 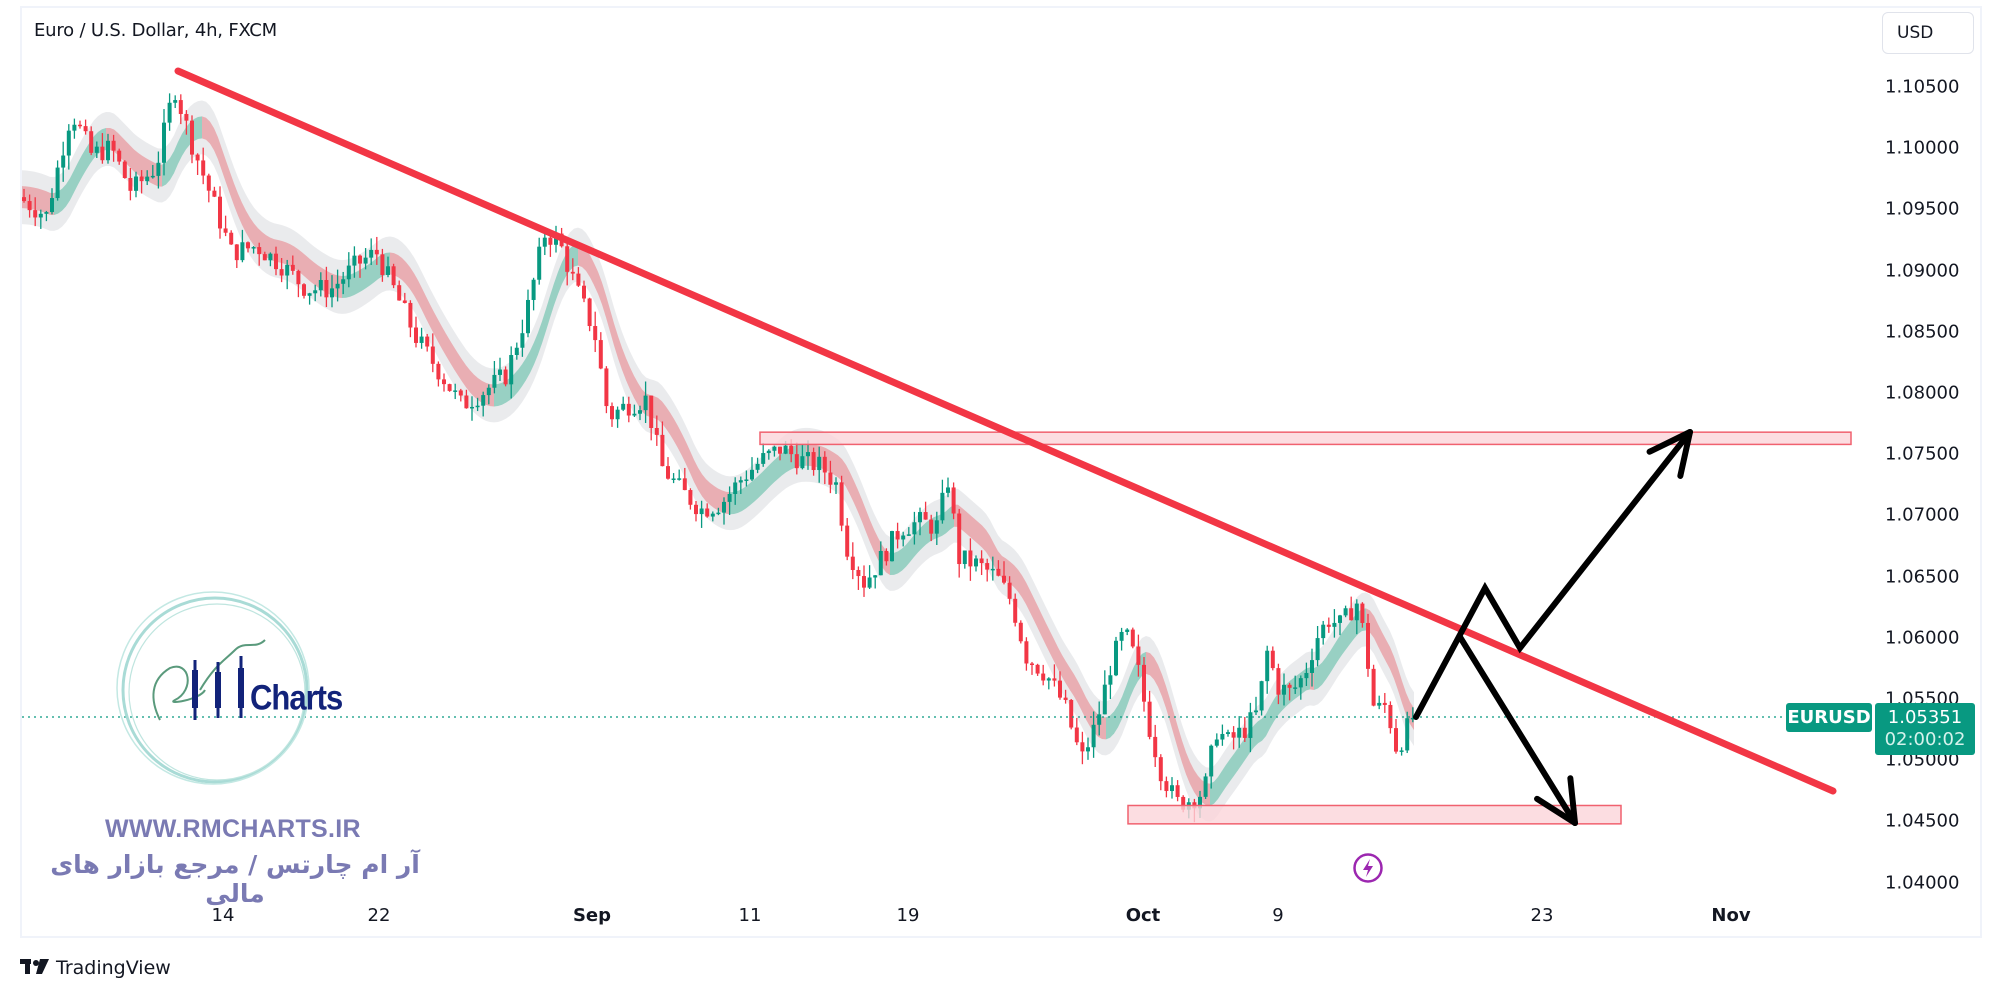 I want to click on time-tick-label: 22, so click(x=379, y=915).